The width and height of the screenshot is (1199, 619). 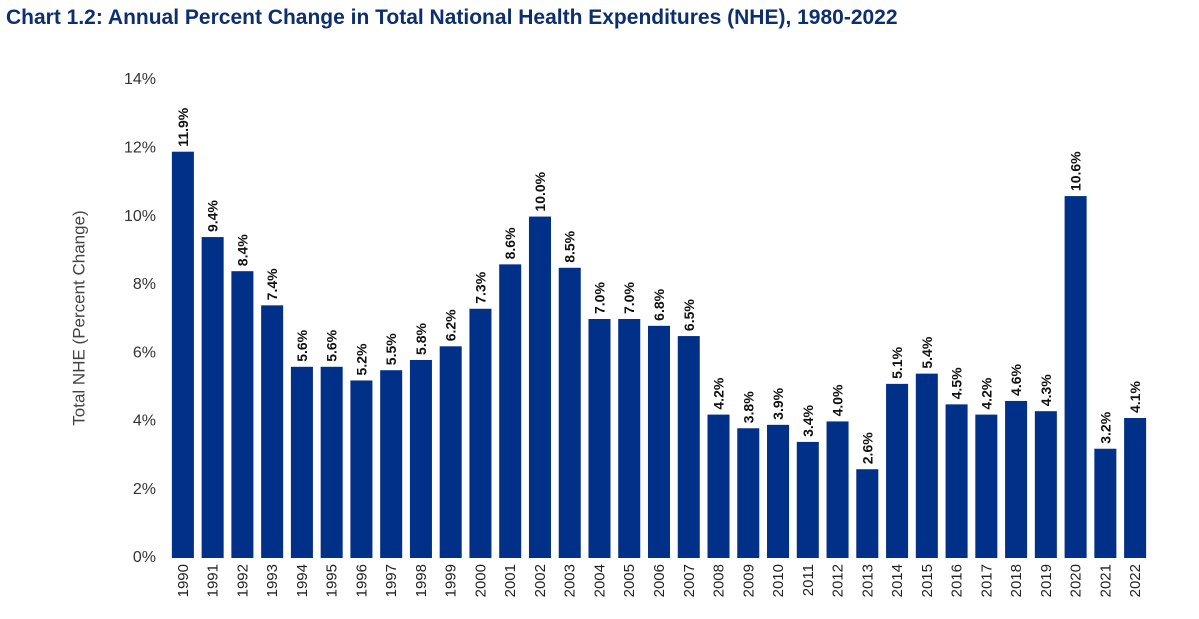 I want to click on bar-2003, so click(x=569, y=412).